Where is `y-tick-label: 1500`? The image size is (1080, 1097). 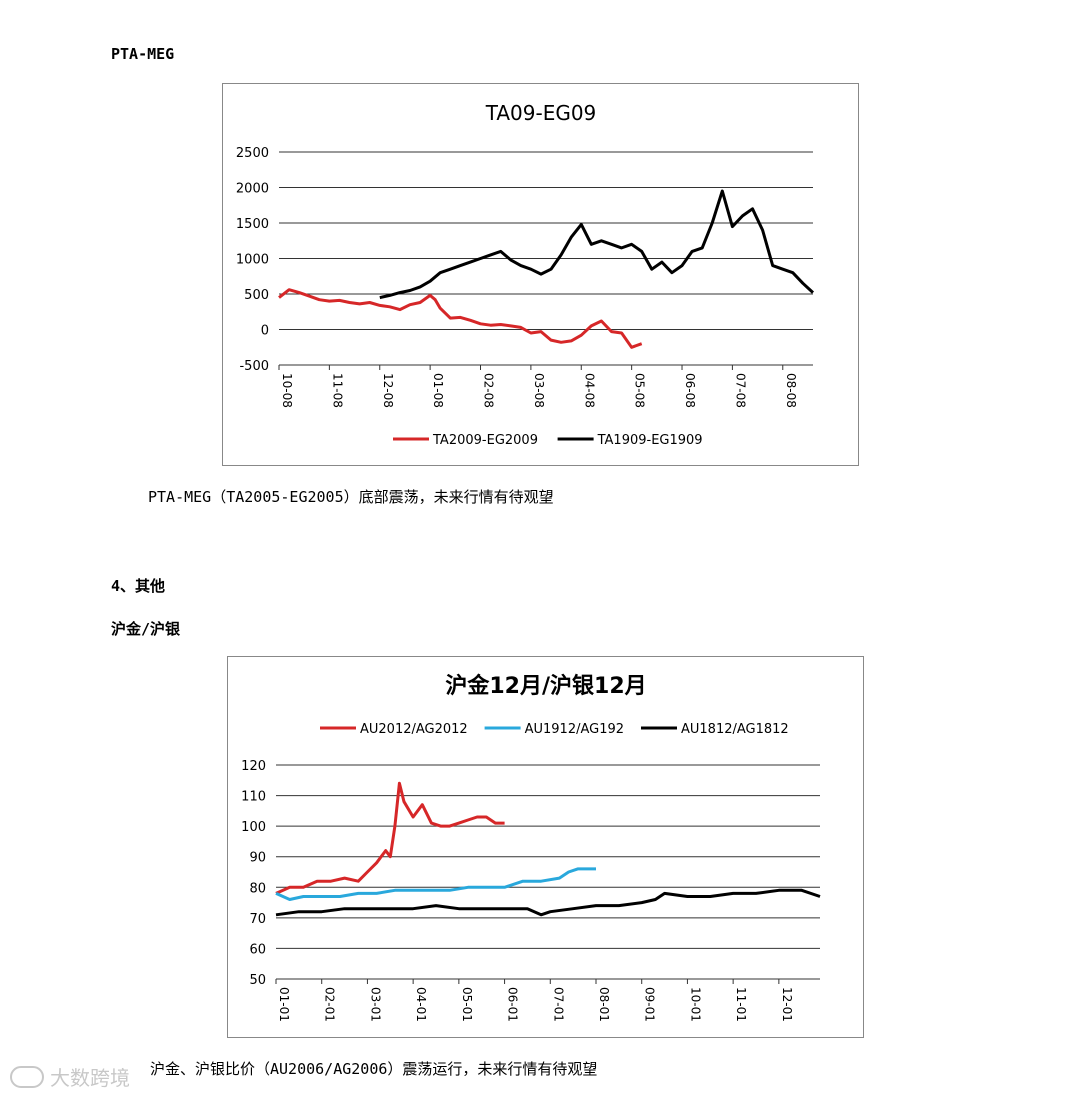 y-tick-label: 1500 is located at coordinates (252, 224).